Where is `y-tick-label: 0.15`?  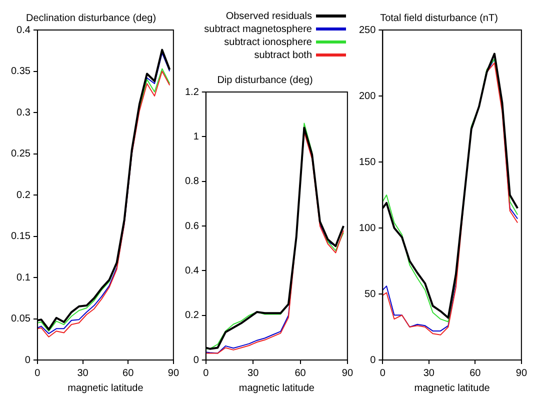
y-tick-label: 0.15 is located at coordinates (20, 236).